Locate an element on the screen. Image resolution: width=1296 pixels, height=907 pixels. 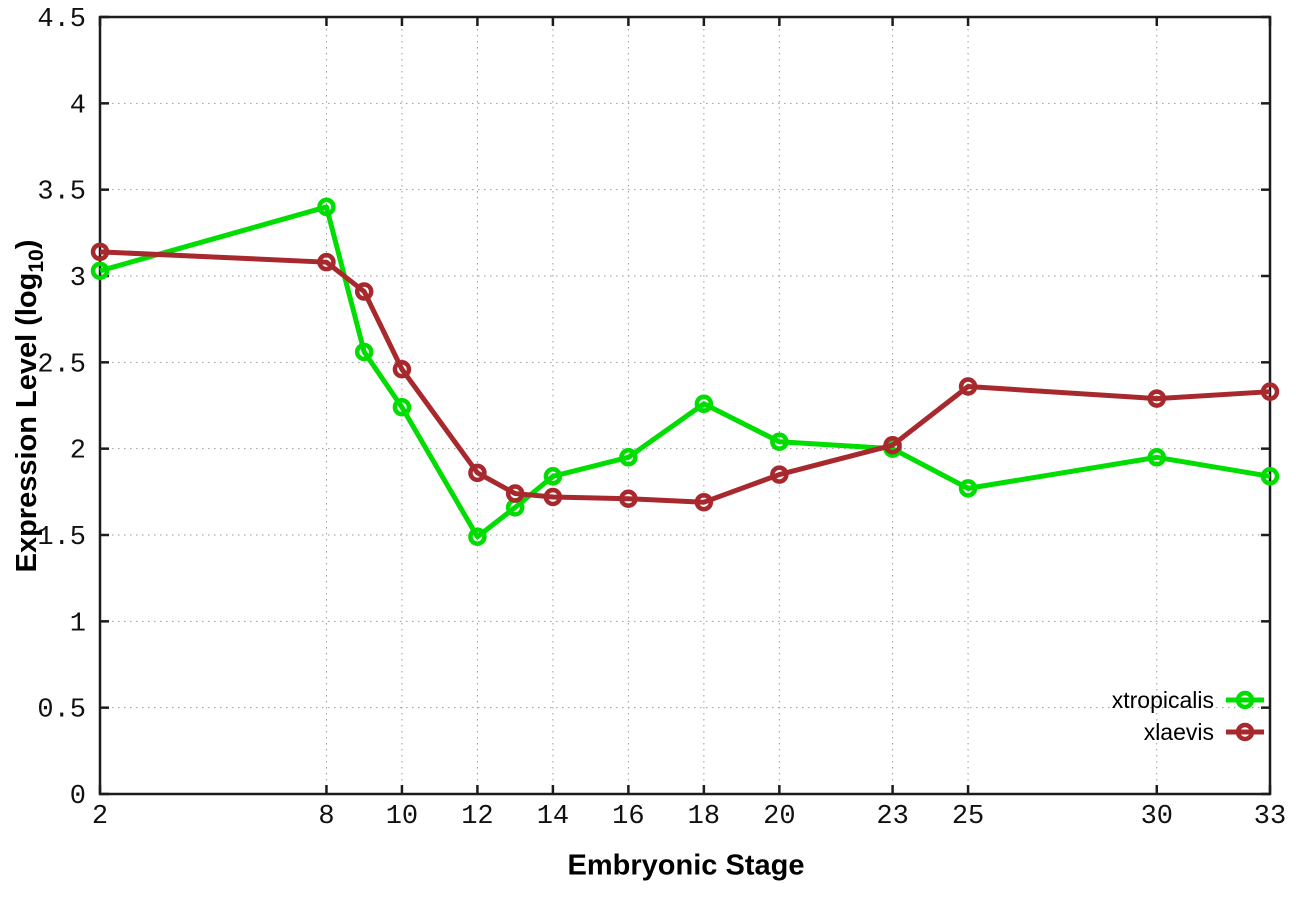
x-tick-label: 20 is located at coordinates (779, 817).